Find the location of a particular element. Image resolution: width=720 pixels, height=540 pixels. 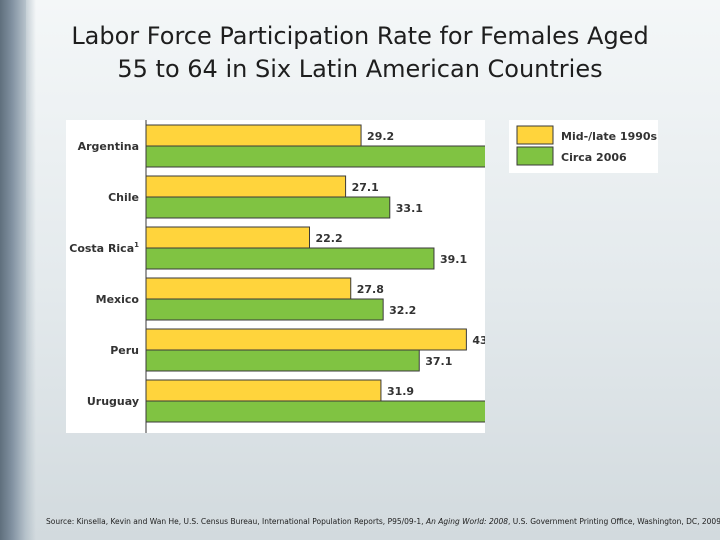

data-label-circa-2006-mexico: 32.2 is located at coordinates (402, 310).